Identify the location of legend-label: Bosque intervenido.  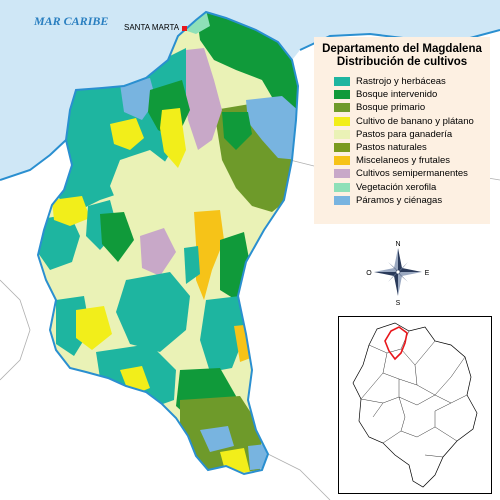
(397, 95).